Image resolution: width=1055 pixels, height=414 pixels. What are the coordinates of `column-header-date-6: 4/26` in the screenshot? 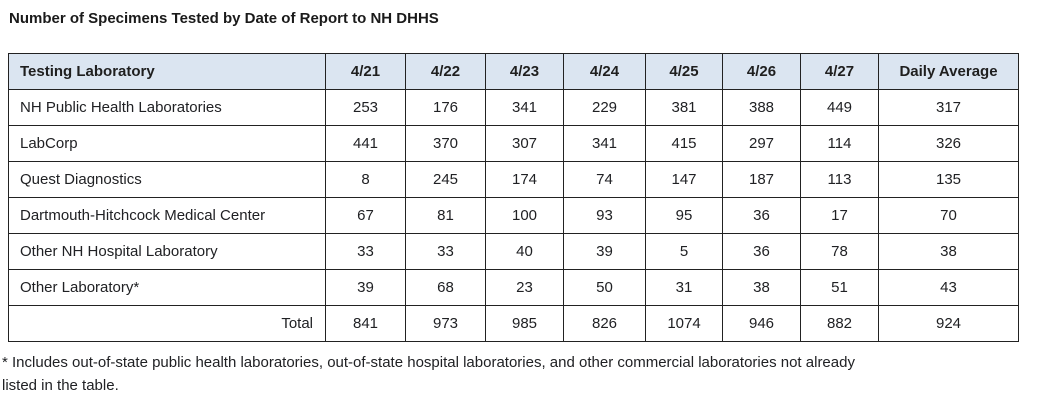 It's located at (761, 71).